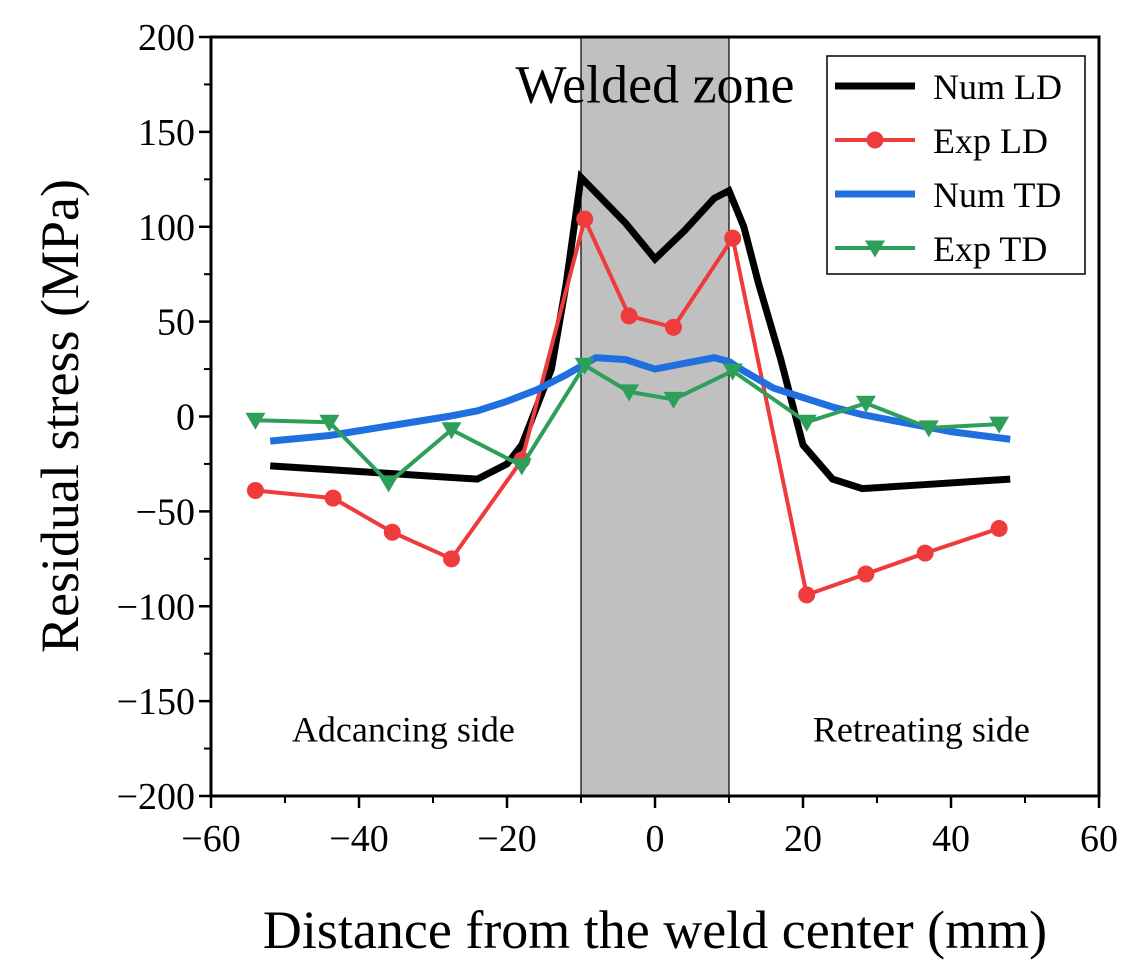  What do you see at coordinates (990, 141) in the screenshot?
I see `legend-label-exp-ld: Exp LD` at bounding box center [990, 141].